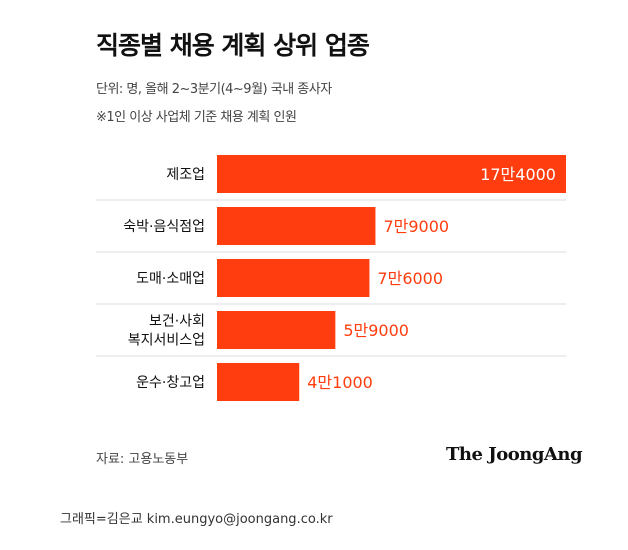 This screenshot has width=628, height=550. I want to click on category-label-line: 제조업, so click(185, 175).